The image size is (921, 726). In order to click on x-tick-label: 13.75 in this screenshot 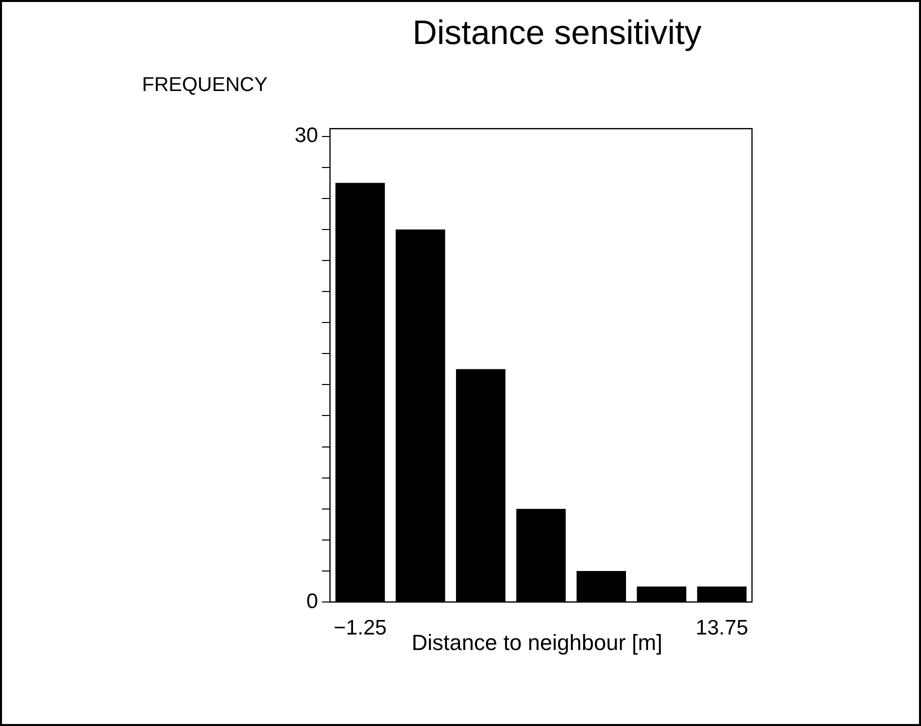, I will do `click(722, 628)`.